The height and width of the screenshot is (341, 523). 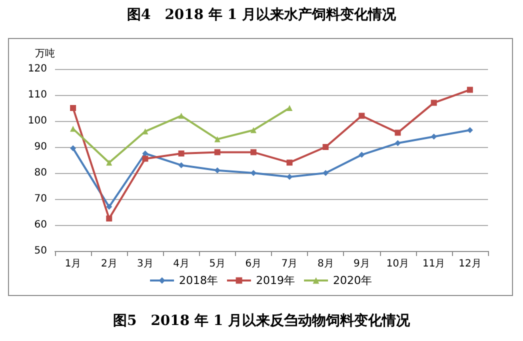 I want to click on x-tick-label: 12月, so click(x=470, y=264).